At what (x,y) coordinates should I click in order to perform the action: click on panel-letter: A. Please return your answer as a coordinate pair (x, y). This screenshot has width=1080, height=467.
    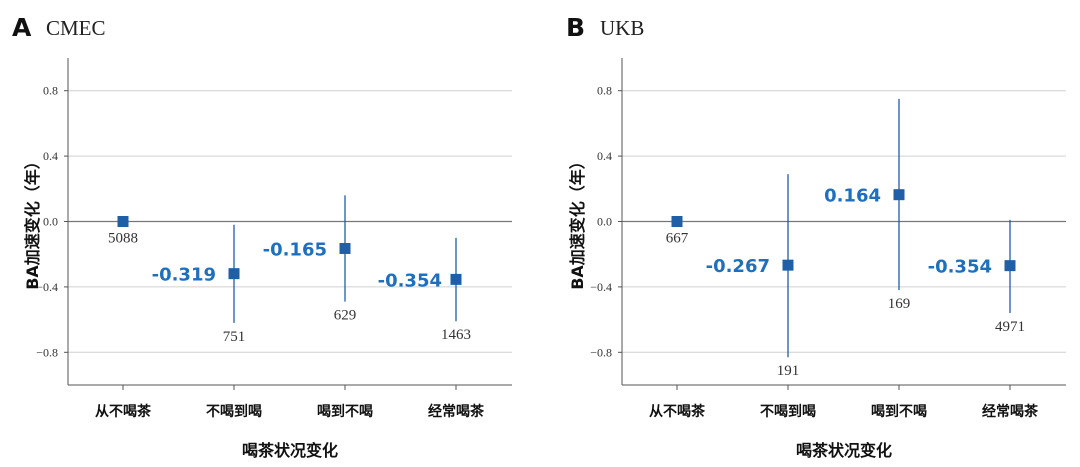
    Looking at the image, I should click on (22, 27).